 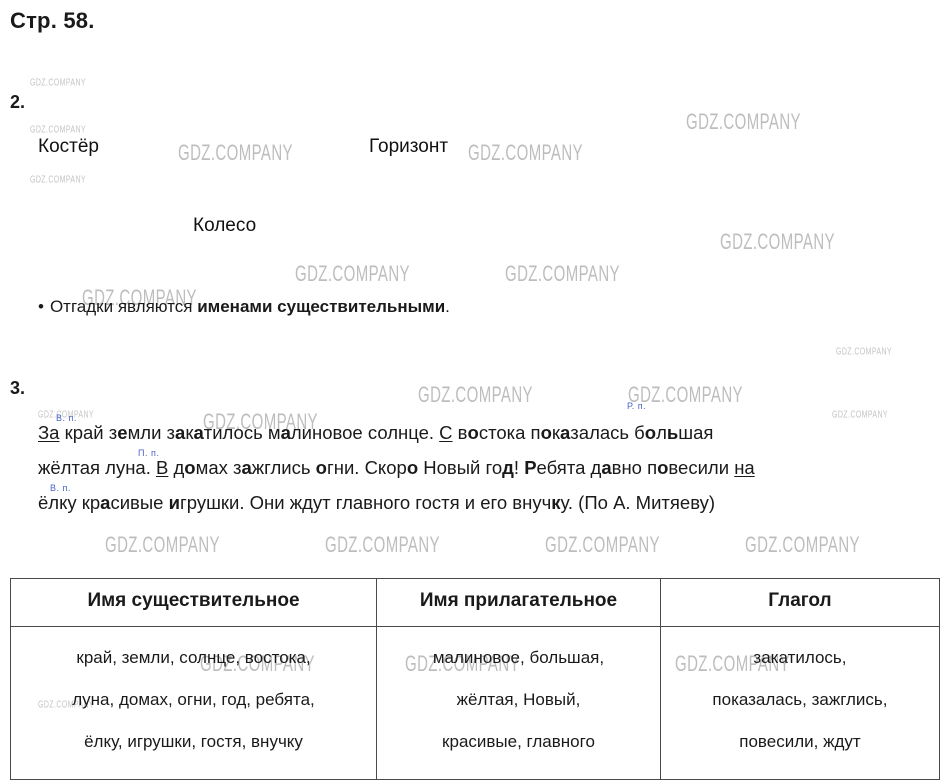 I want to click on watermark-17: GDZ.COMPANY, so click(x=382, y=545).